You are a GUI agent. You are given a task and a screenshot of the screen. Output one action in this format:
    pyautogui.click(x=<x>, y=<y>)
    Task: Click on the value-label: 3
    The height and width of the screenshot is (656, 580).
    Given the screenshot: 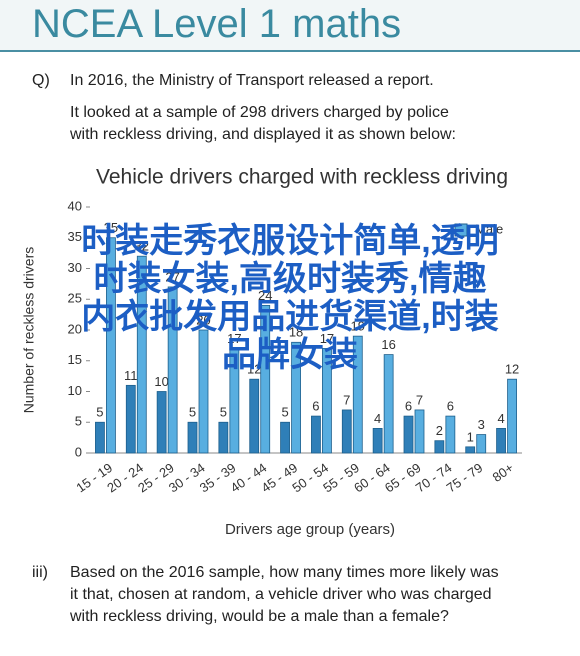 What is the action you would take?
    pyautogui.click(x=481, y=424)
    